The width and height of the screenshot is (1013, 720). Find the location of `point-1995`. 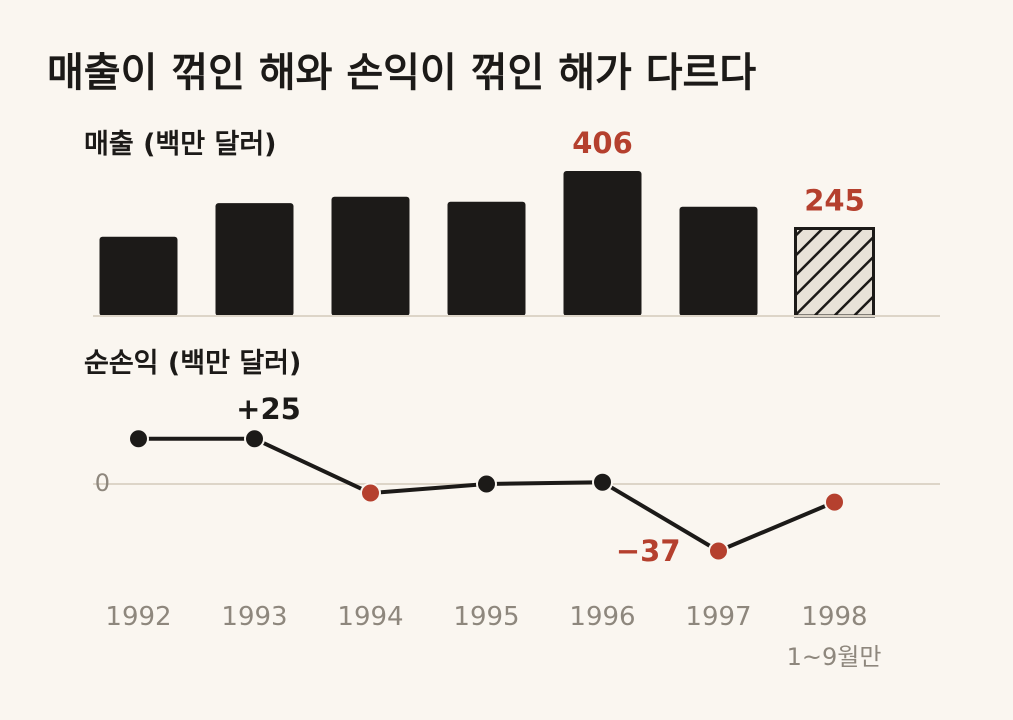

point-1995 is located at coordinates (486, 484).